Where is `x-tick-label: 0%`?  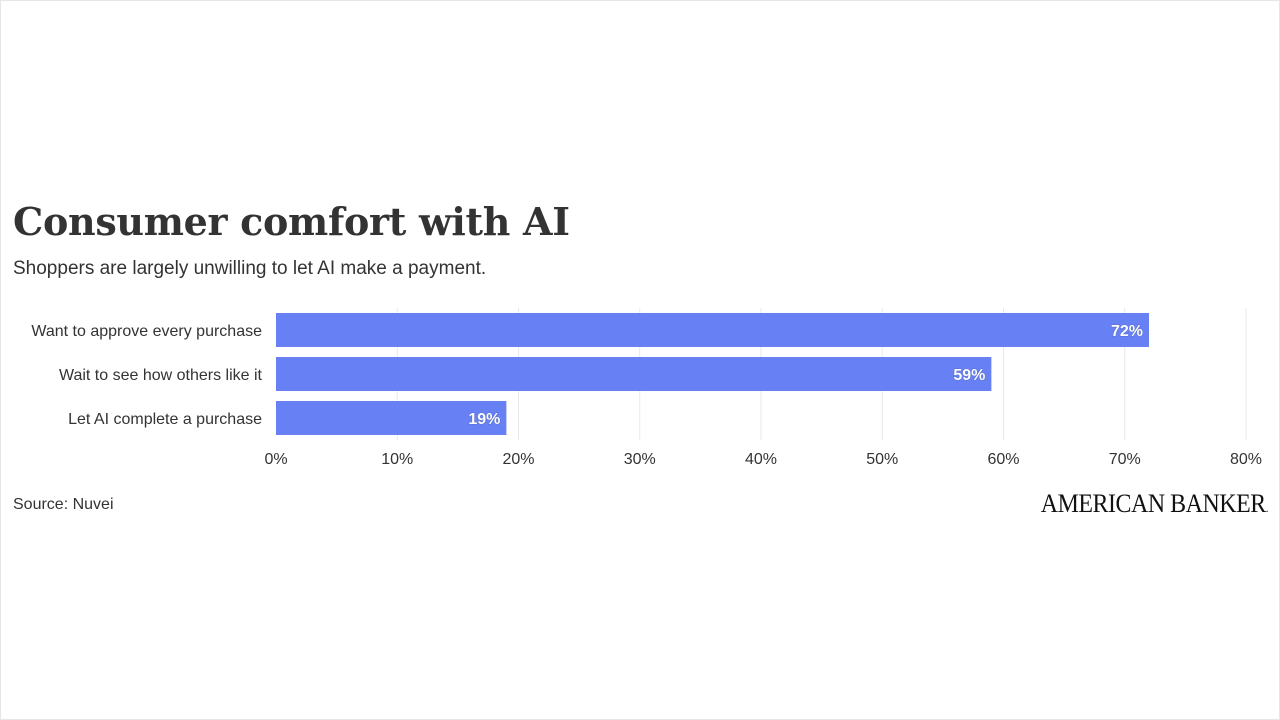
x-tick-label: 0% is located at coordinates (275, 459).